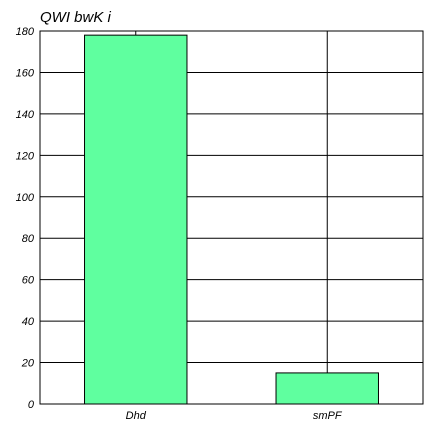  What do you see at coordinates (31, 405) in the screenshot?
I see `y-tick-label: 0` at bounding box center [31, 405].